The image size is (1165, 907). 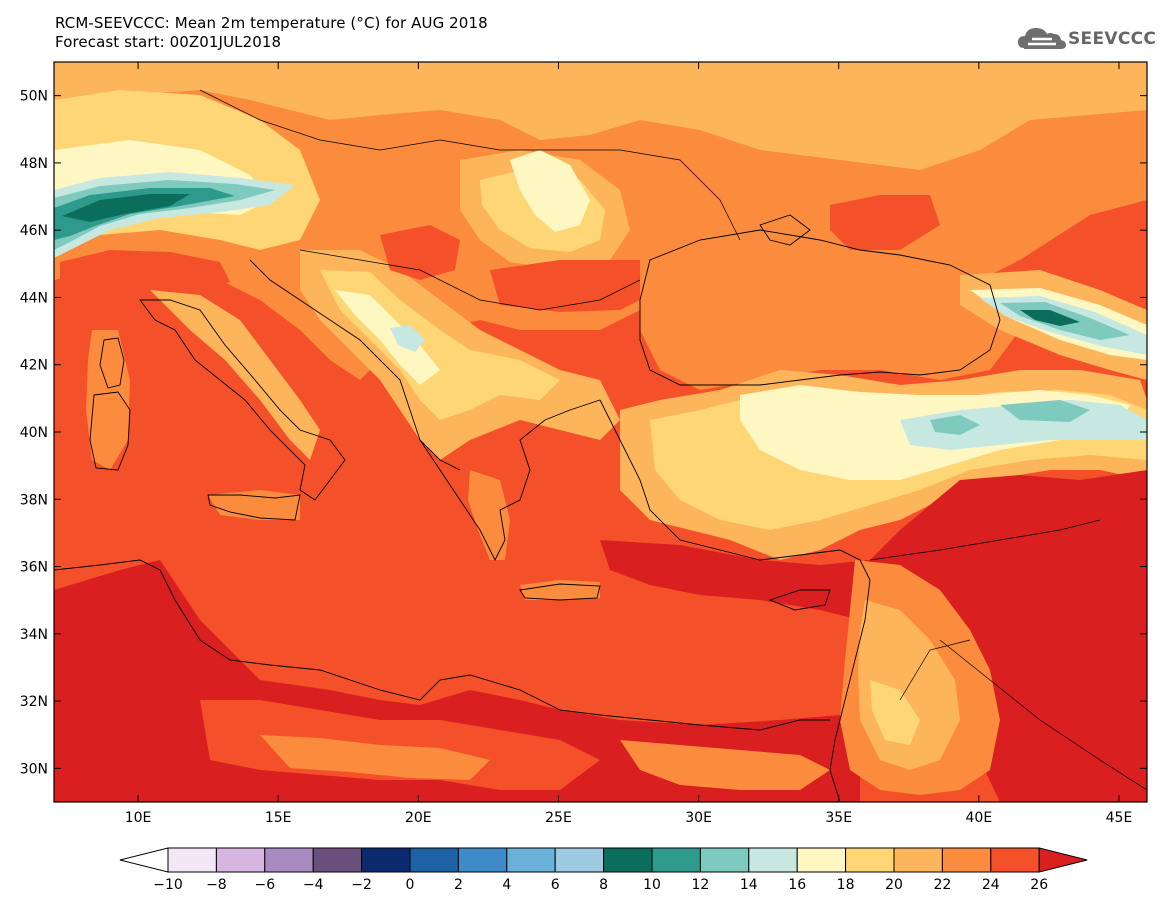 What do you see at coordinates (735, 490) in the screenshot?
I see `coast-turkey` at bounding box center [735, 490].